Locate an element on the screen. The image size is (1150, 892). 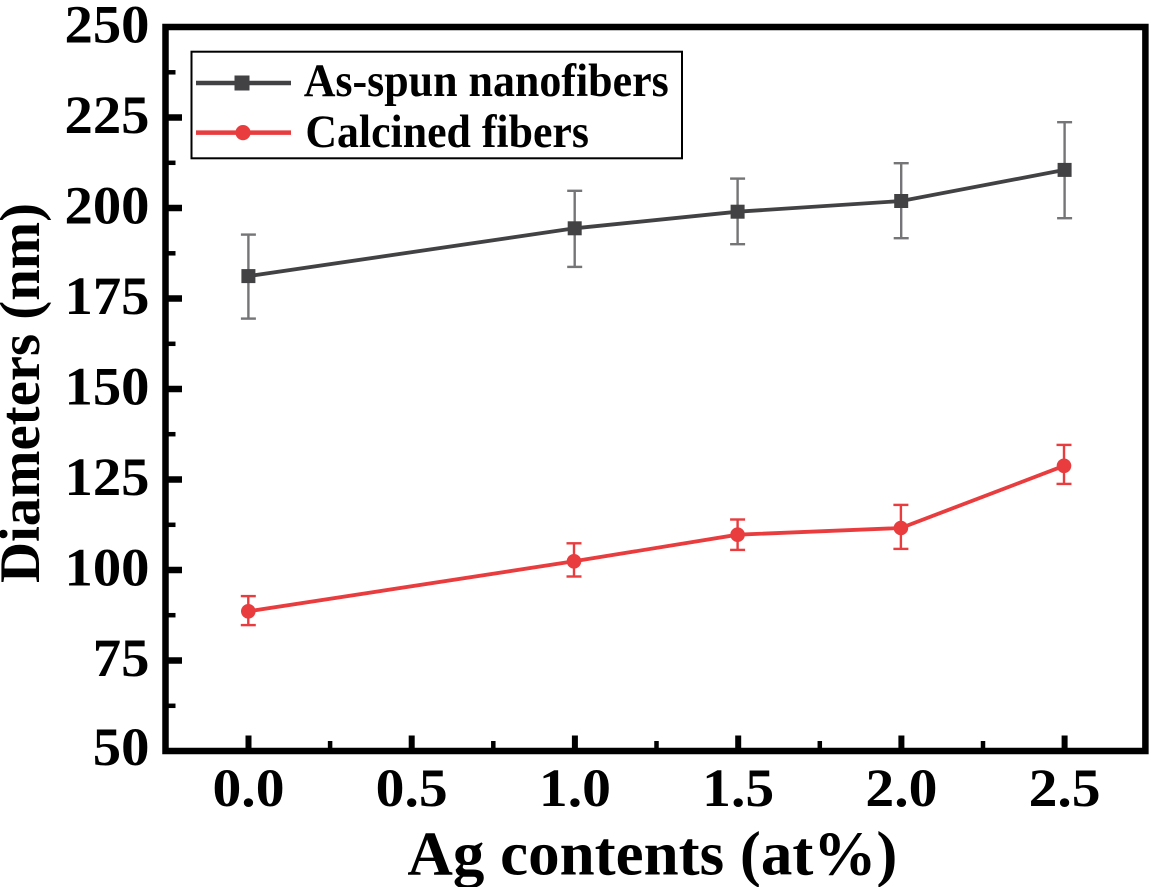
svg-text: 125 is located at coordinates (107, 477).